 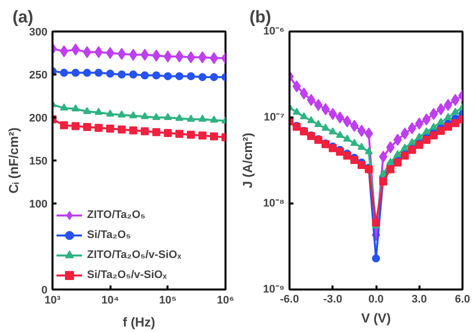 I want to click on chart-title: (b), so click(x=261, y=17).